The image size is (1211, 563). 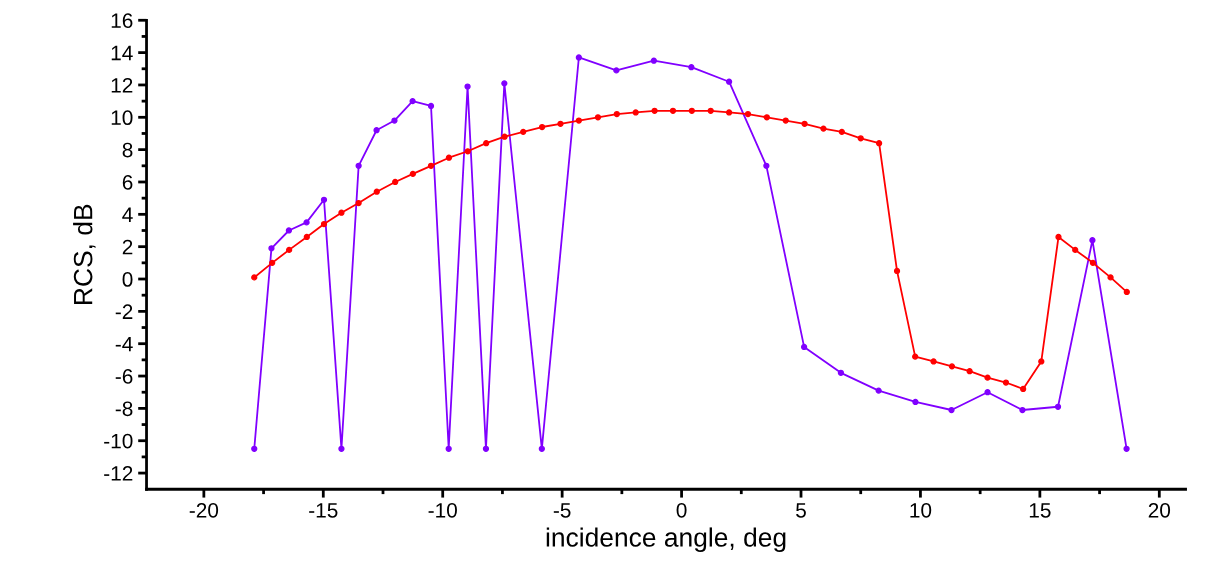 I want to click on y-tick-label: 2, so click(x=127, y=247).